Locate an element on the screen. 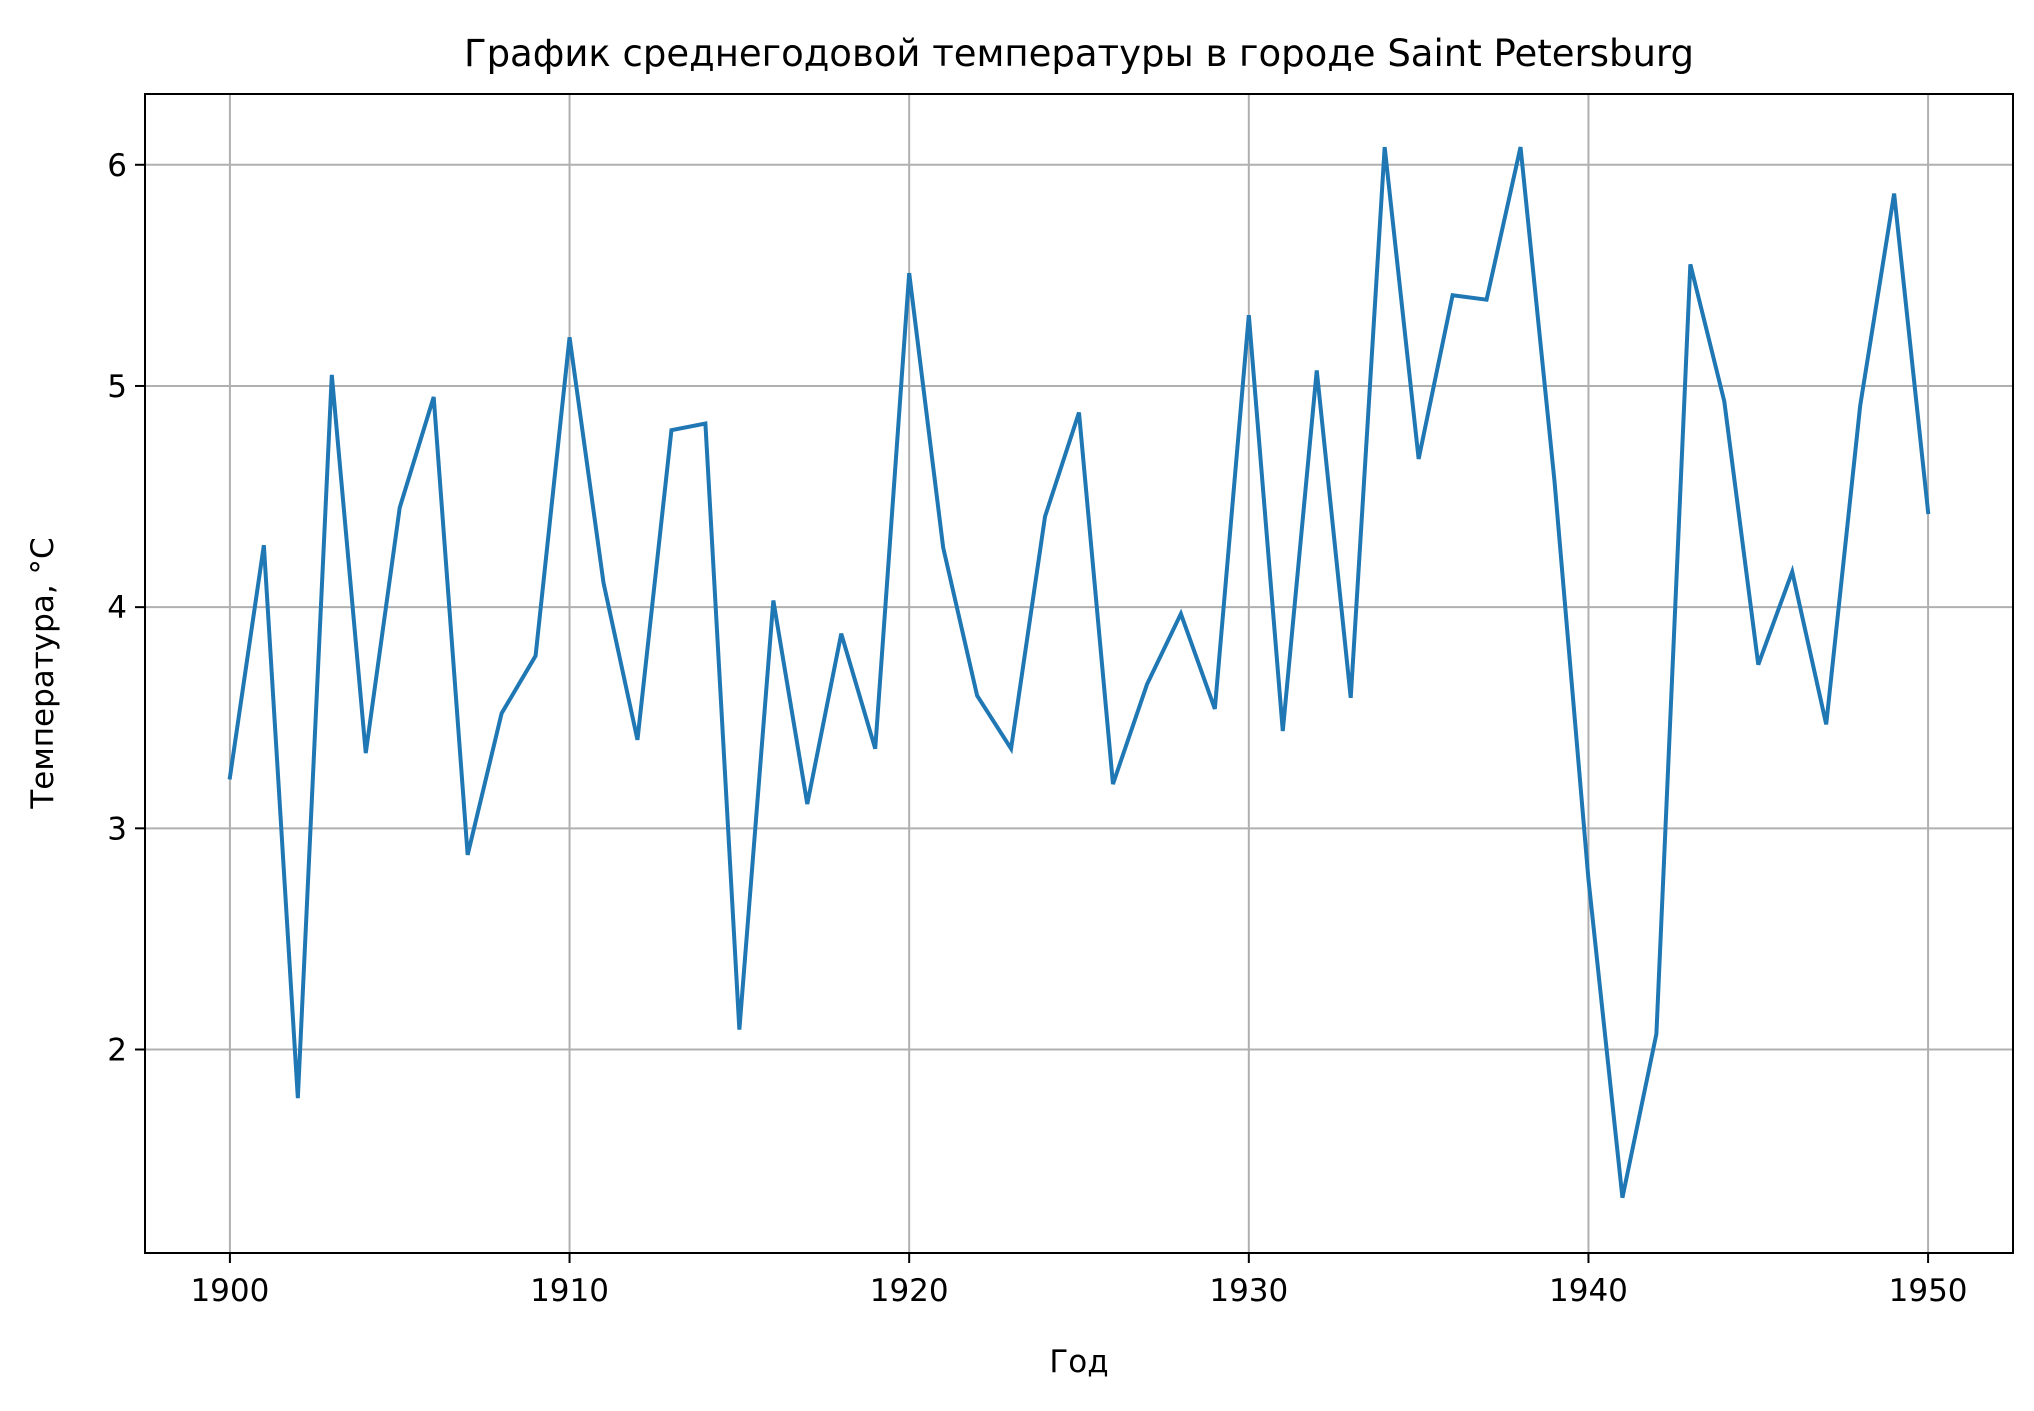  x-tick-label: 1930 is located at coordinates (1248, 1291).